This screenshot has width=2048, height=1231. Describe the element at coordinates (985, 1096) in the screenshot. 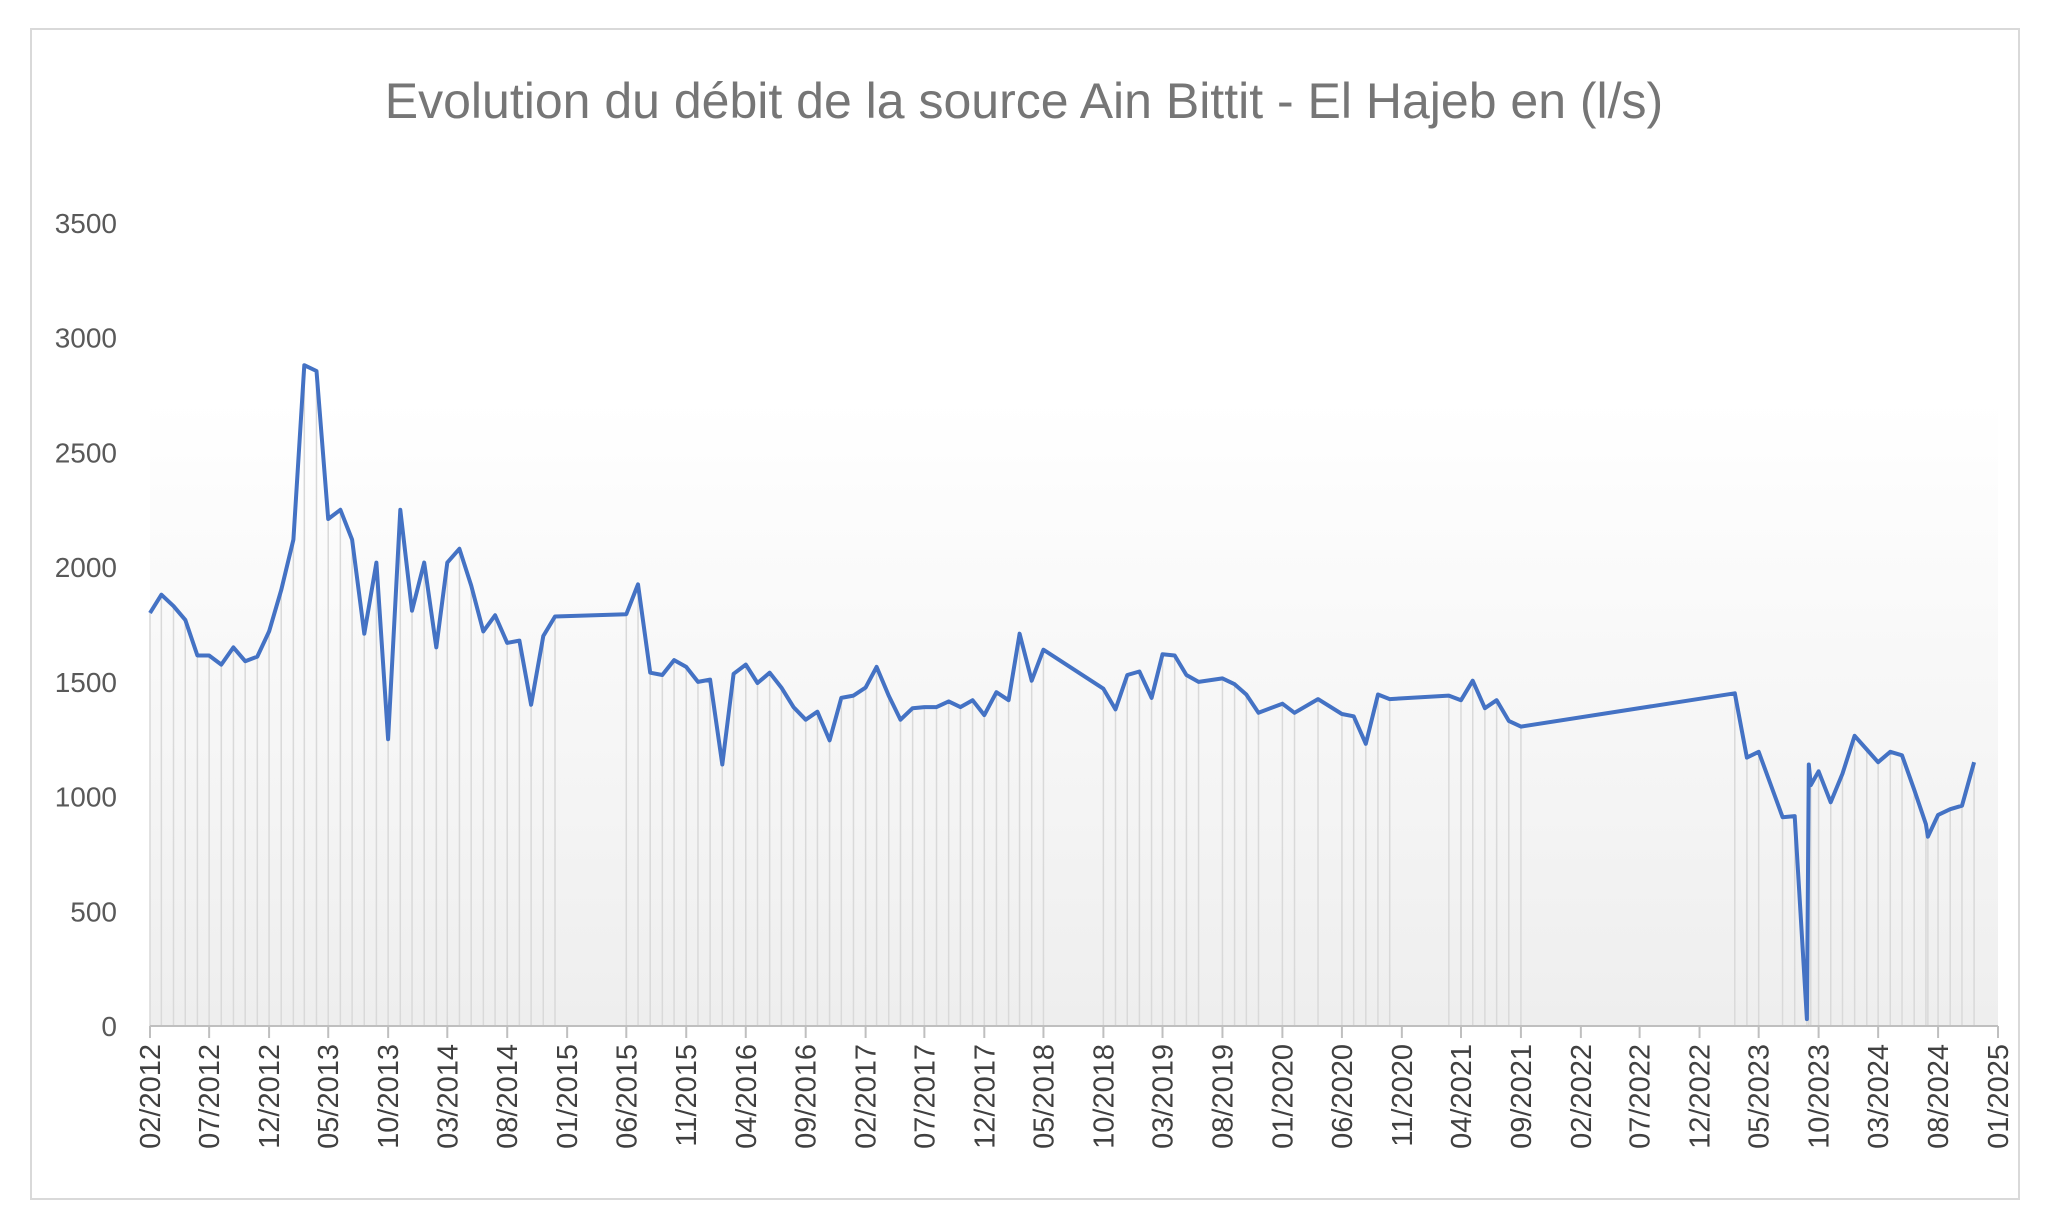

I see `x-tick-label: 12/2017` at that location.